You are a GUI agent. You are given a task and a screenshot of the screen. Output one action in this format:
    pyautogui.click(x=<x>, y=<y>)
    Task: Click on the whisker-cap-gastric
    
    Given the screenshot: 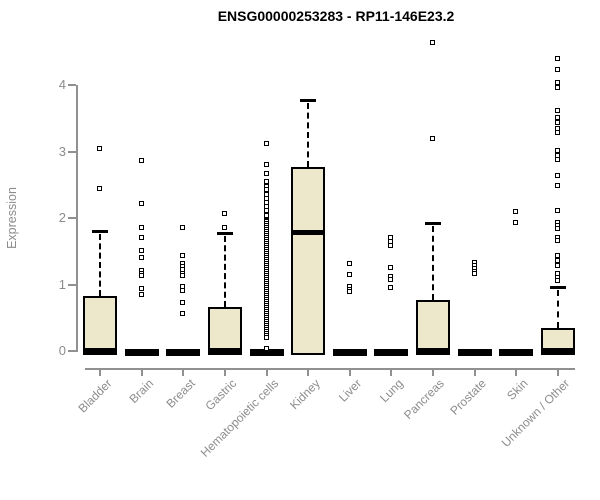 What is the action you would take?
    pyautogui.click(x=224, y=233)
    